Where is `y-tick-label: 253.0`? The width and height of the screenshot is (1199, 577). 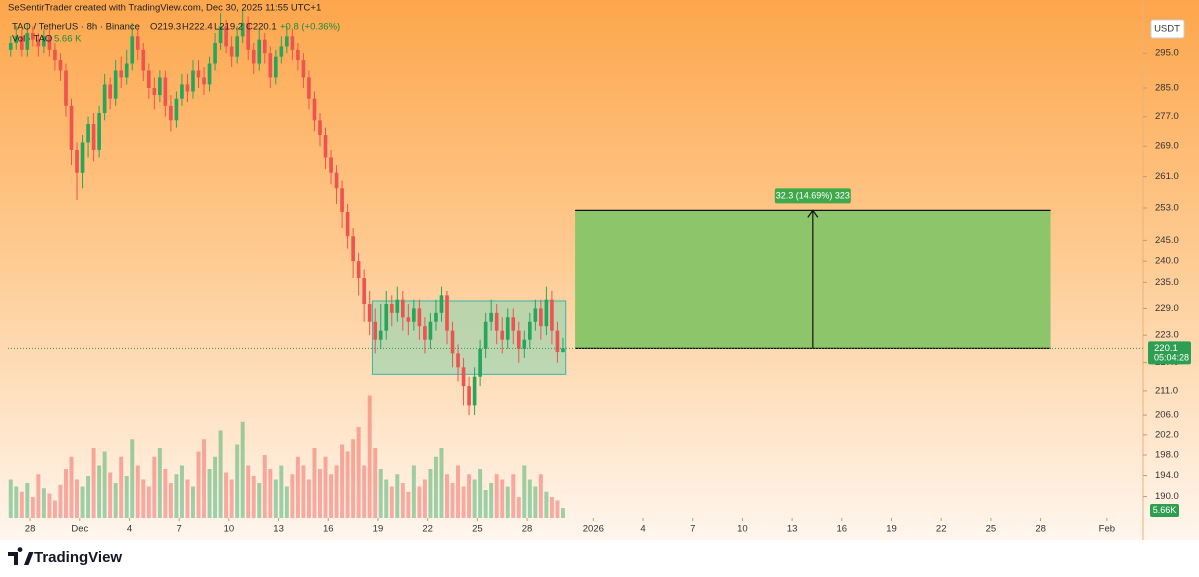
y-tick-label: 253.0 is located at coordinates (1167, 208).